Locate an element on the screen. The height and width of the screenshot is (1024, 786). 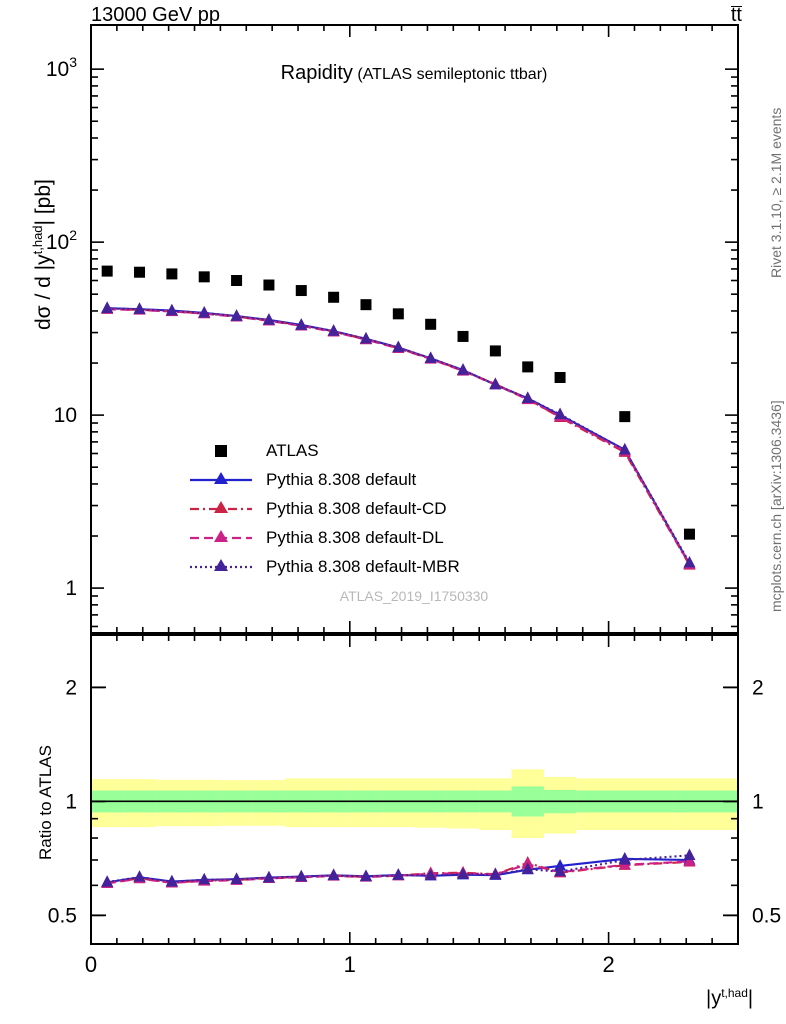
x-tick-label: 1 is located at coordinates (350, 964).